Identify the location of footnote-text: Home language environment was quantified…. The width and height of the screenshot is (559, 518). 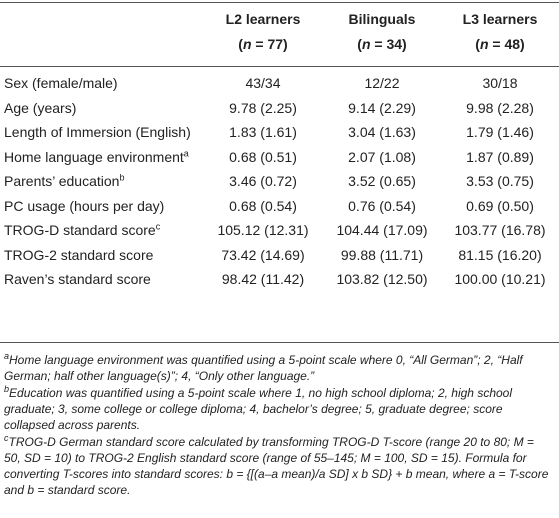
(263, 368).